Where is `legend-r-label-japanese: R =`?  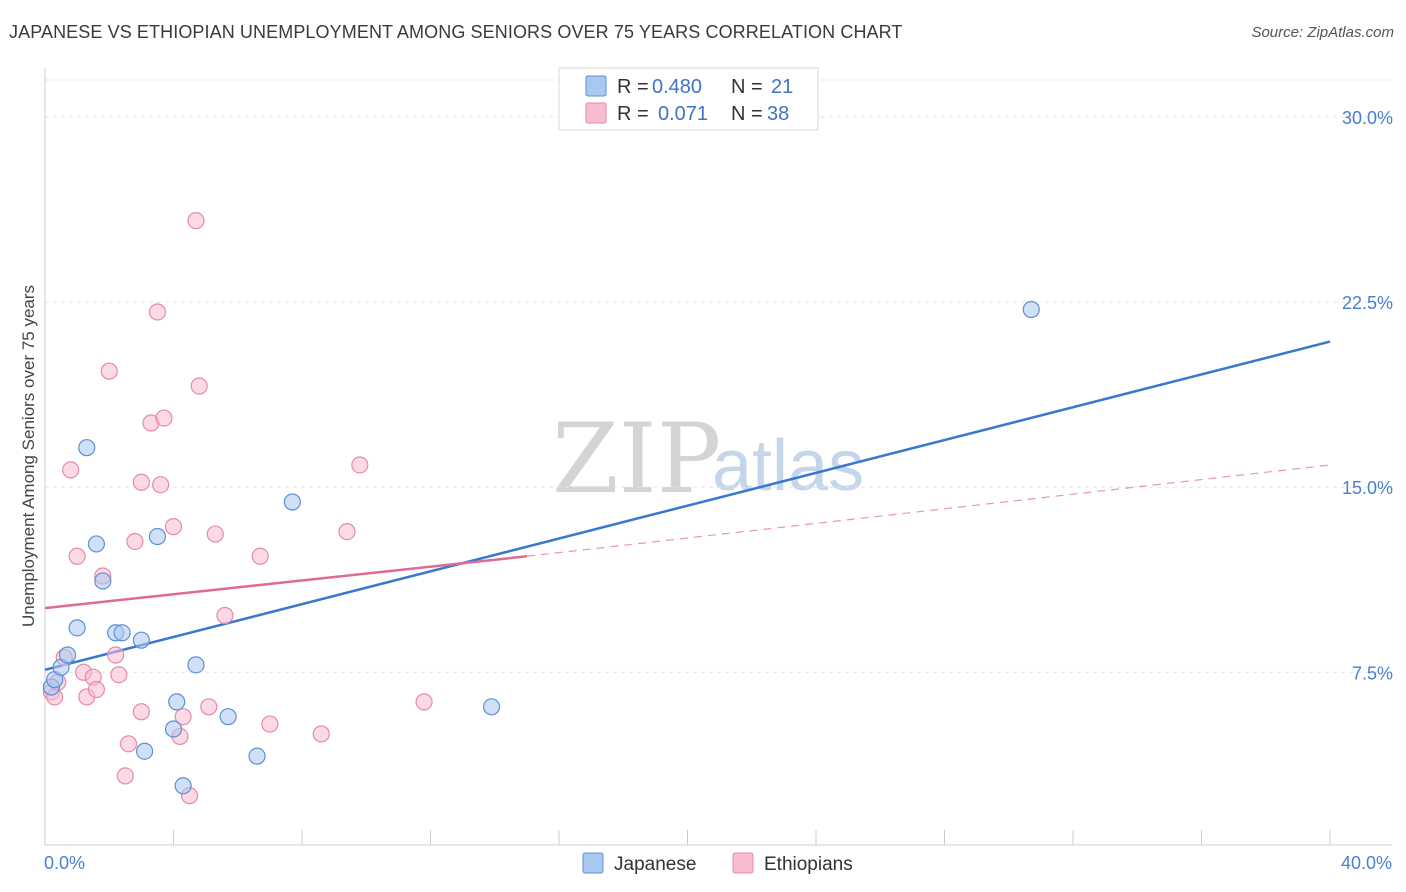
legend-r-label-japanese: R = is located at coordinates (633, 87).